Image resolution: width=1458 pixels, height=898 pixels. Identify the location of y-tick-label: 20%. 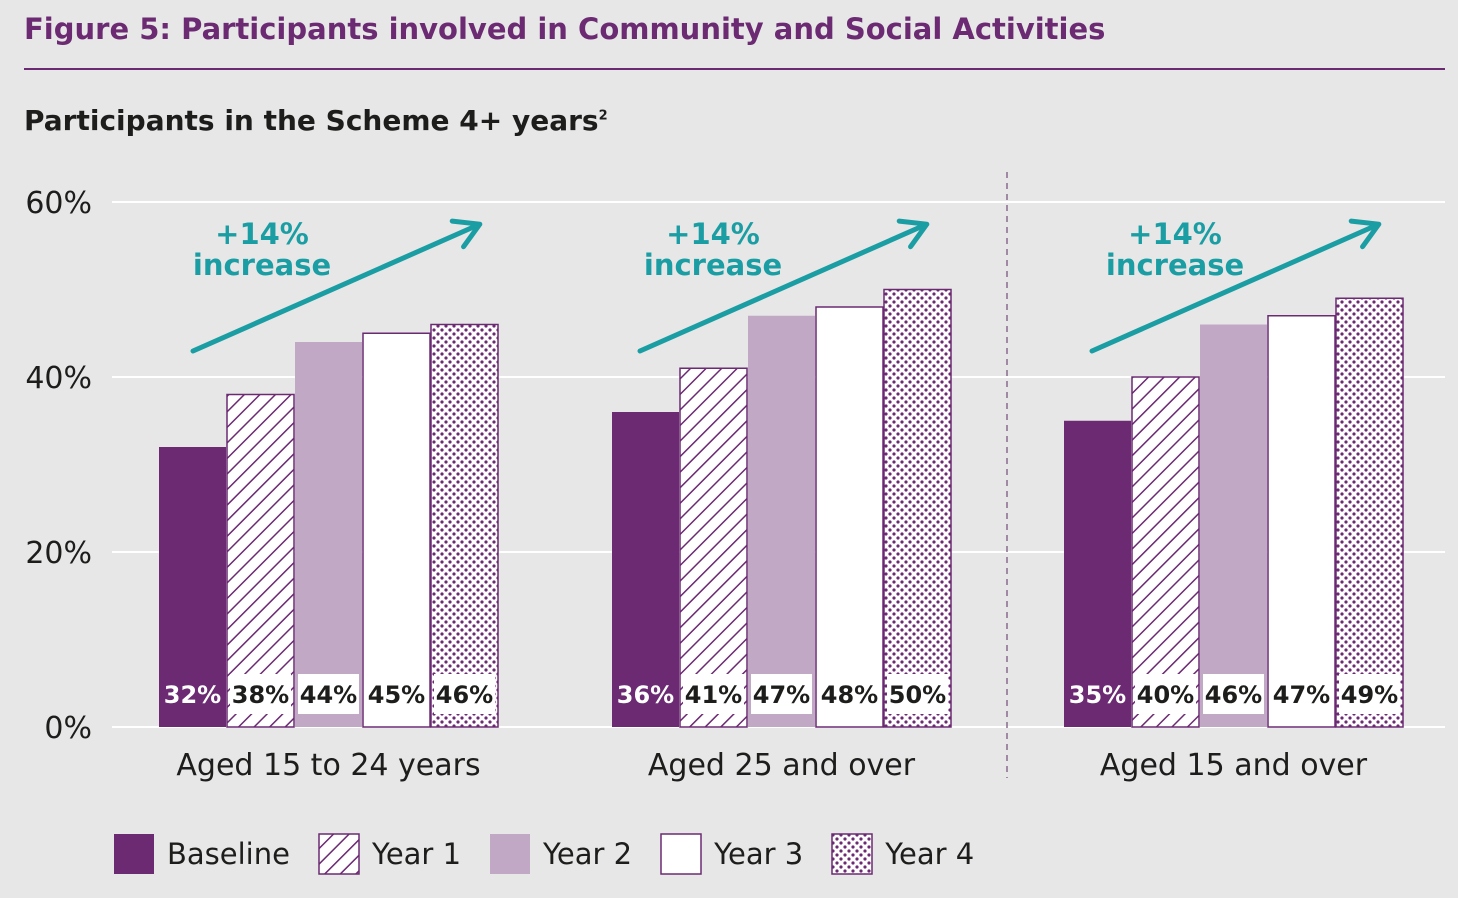
(58, 553).